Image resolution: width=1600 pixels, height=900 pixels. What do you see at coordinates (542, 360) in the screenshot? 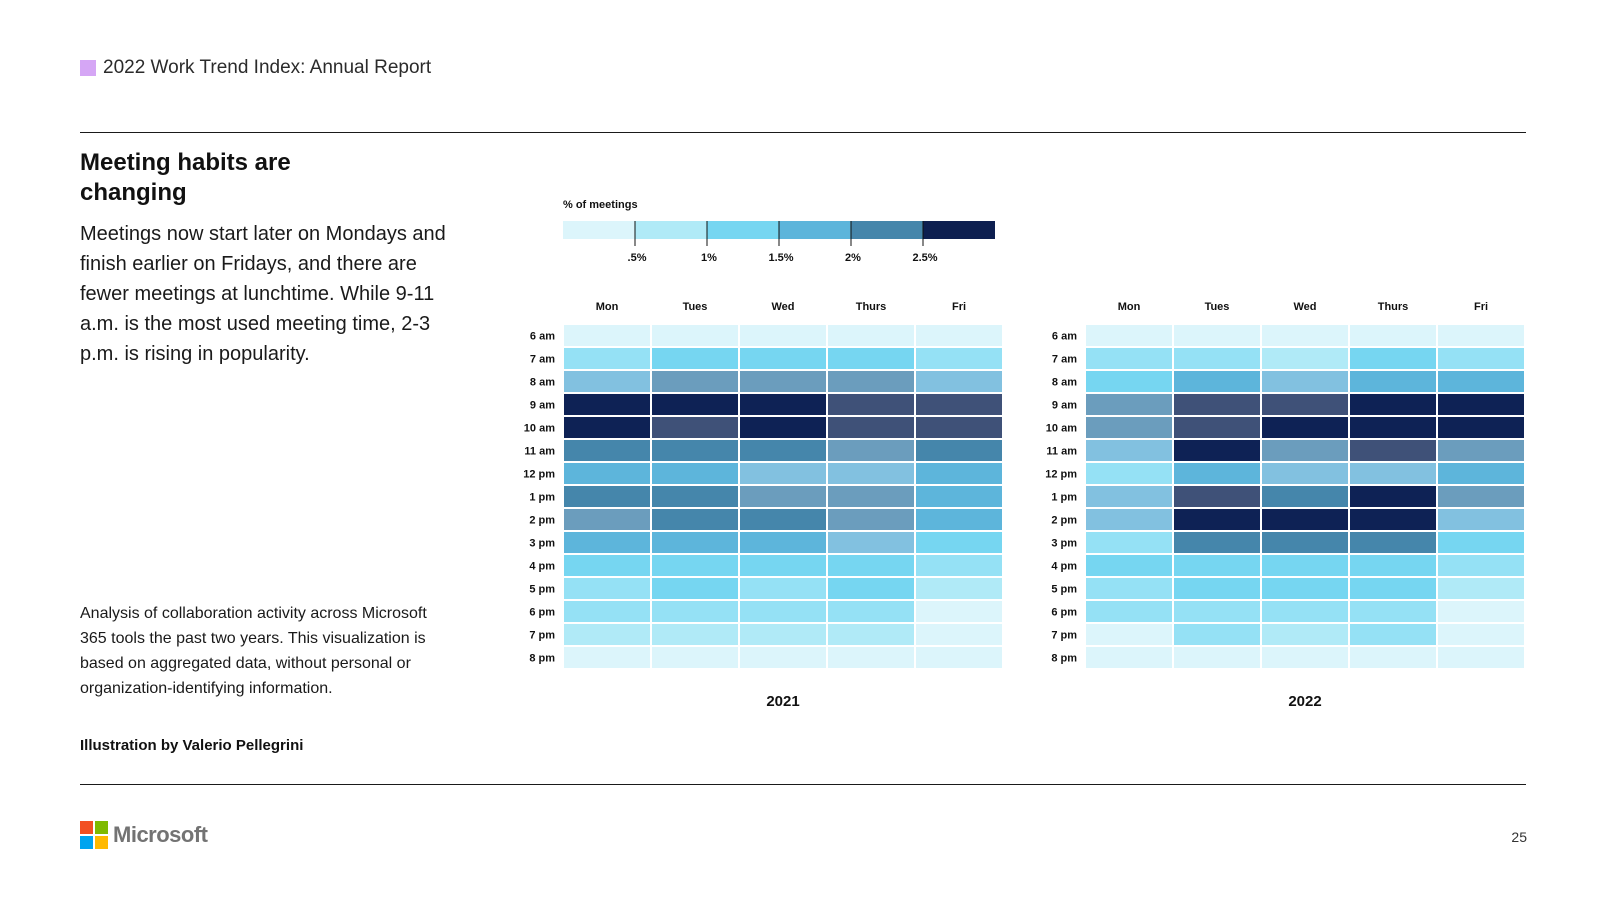
I see `row-label: 7 am` at bounding box center [542, 360].